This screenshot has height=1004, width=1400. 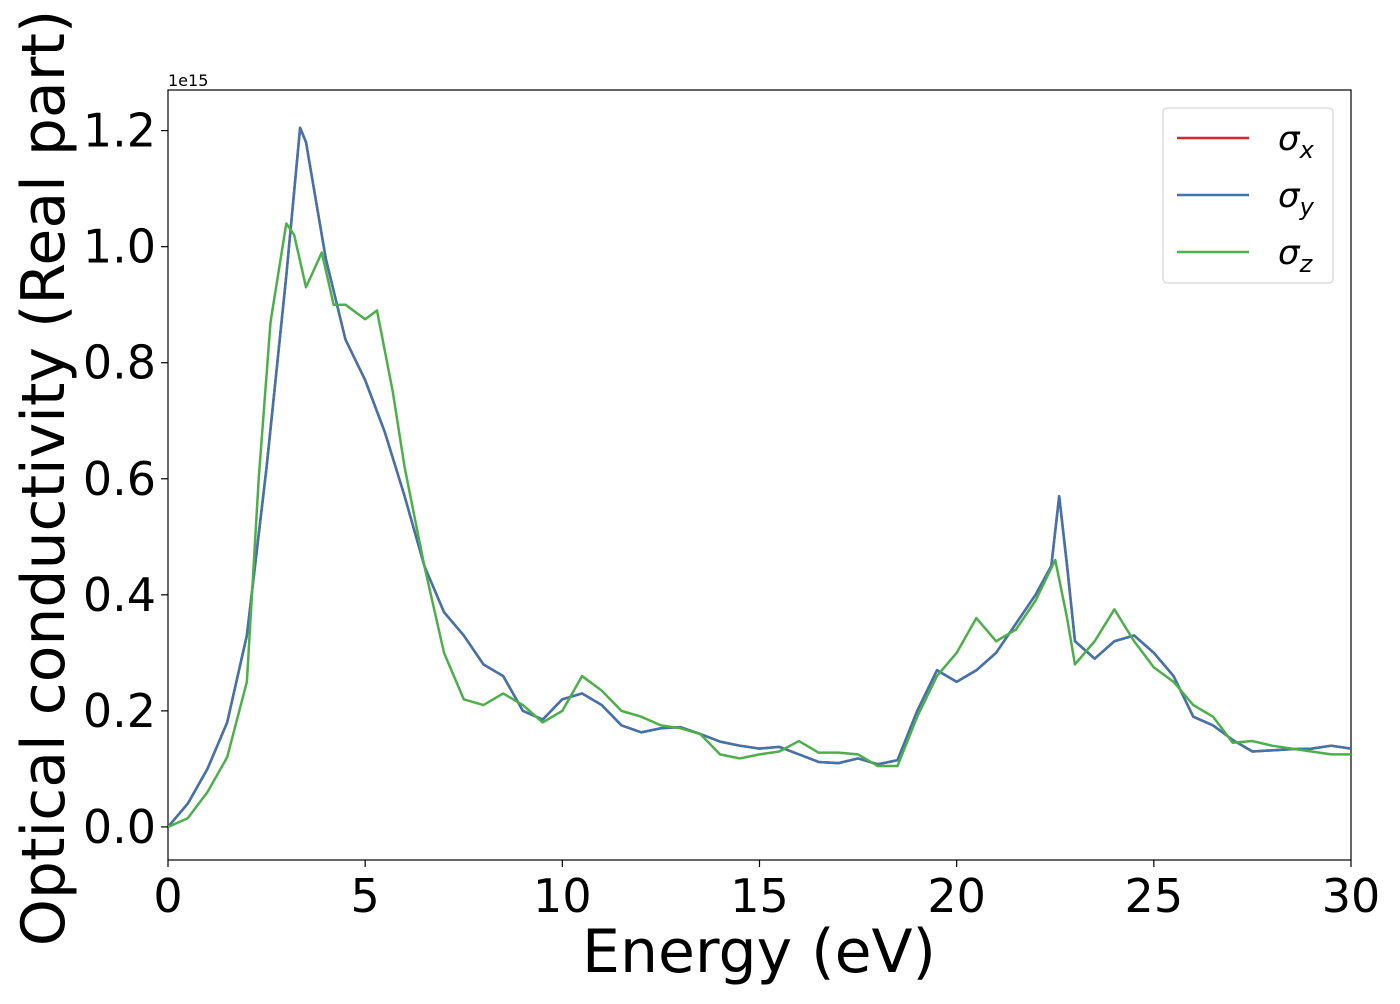 What do you see at coordinates (119, 711) in the screenshot?
I see `y-tick-label: 0.2` at bounding box center [119, 711].